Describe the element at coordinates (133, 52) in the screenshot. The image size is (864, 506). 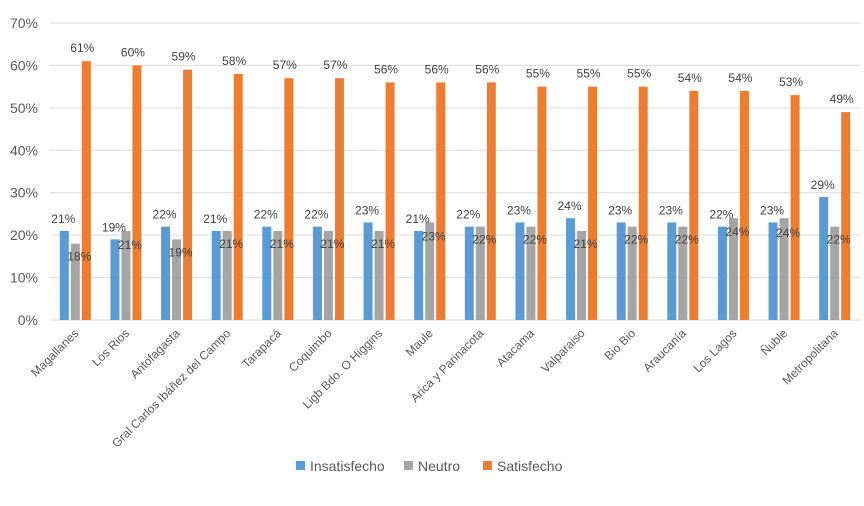
I see `data-label-satisfecho: 60%` at that location.